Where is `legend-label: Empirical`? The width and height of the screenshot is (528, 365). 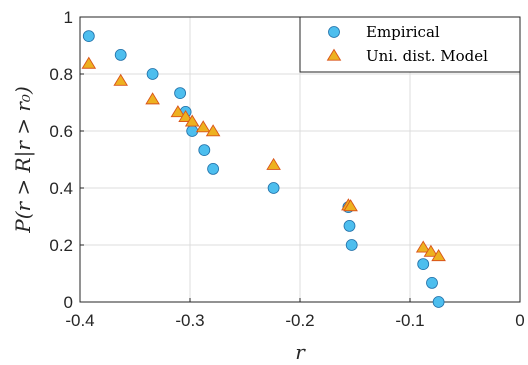
legend-label: Empirical is located at coordinates (403, 32).